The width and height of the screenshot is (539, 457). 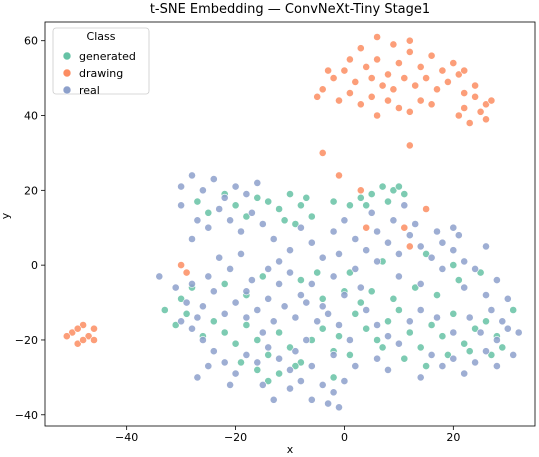 I want to click on legend-marker-generated, so click(x=67, y=56).